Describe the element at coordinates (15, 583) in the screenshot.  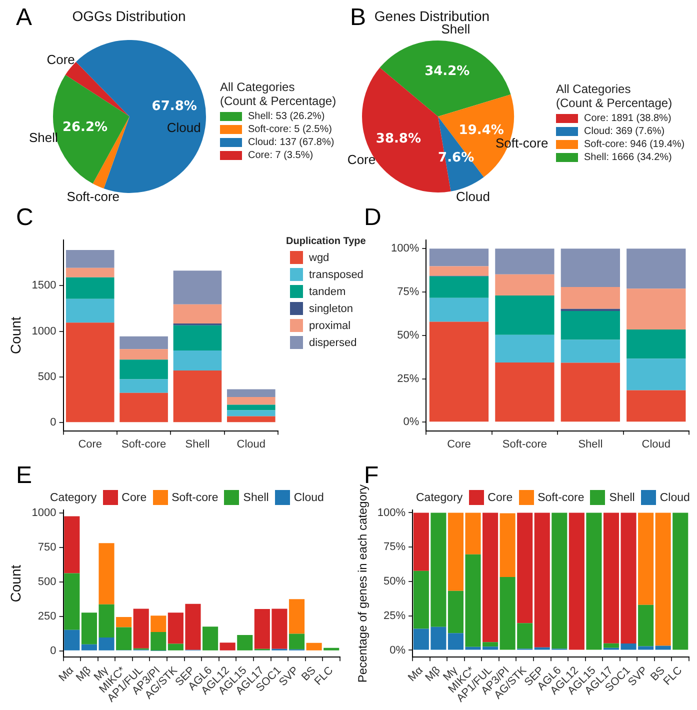
I see `y-axis-title: Count` at that location.